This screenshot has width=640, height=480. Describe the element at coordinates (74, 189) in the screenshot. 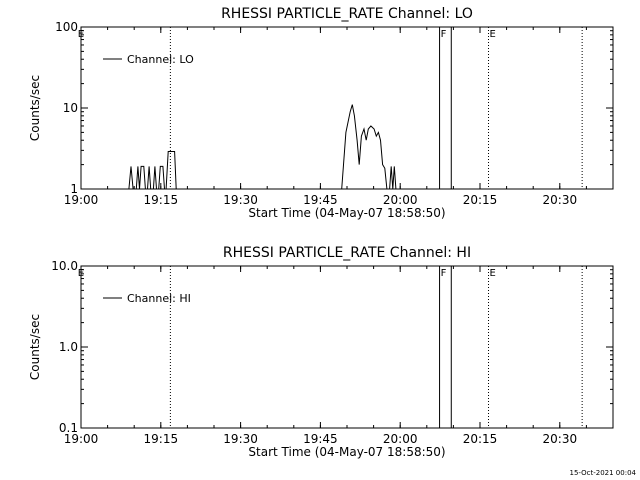

I see `y-tick-label: 1` at that location.